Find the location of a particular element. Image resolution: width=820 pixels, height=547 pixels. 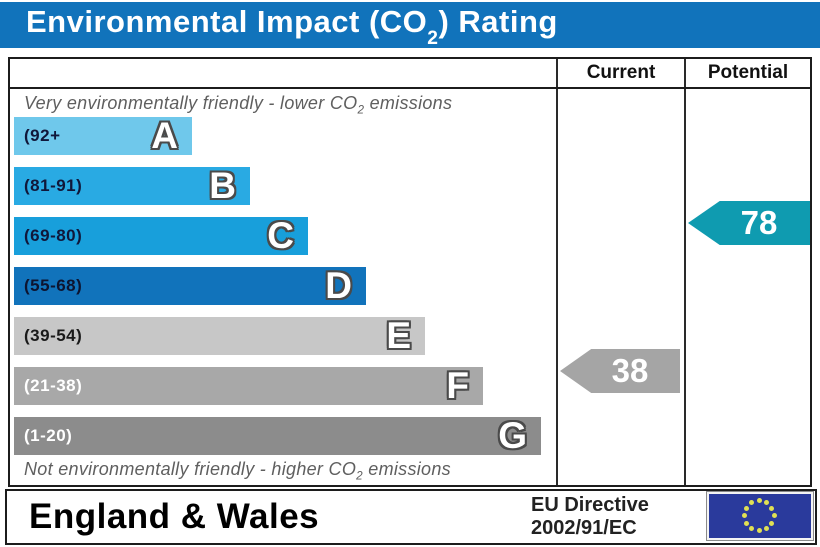

footer-bar: England & Wales EU Directive 2002/91/EC is located at coordinates (411, 517).